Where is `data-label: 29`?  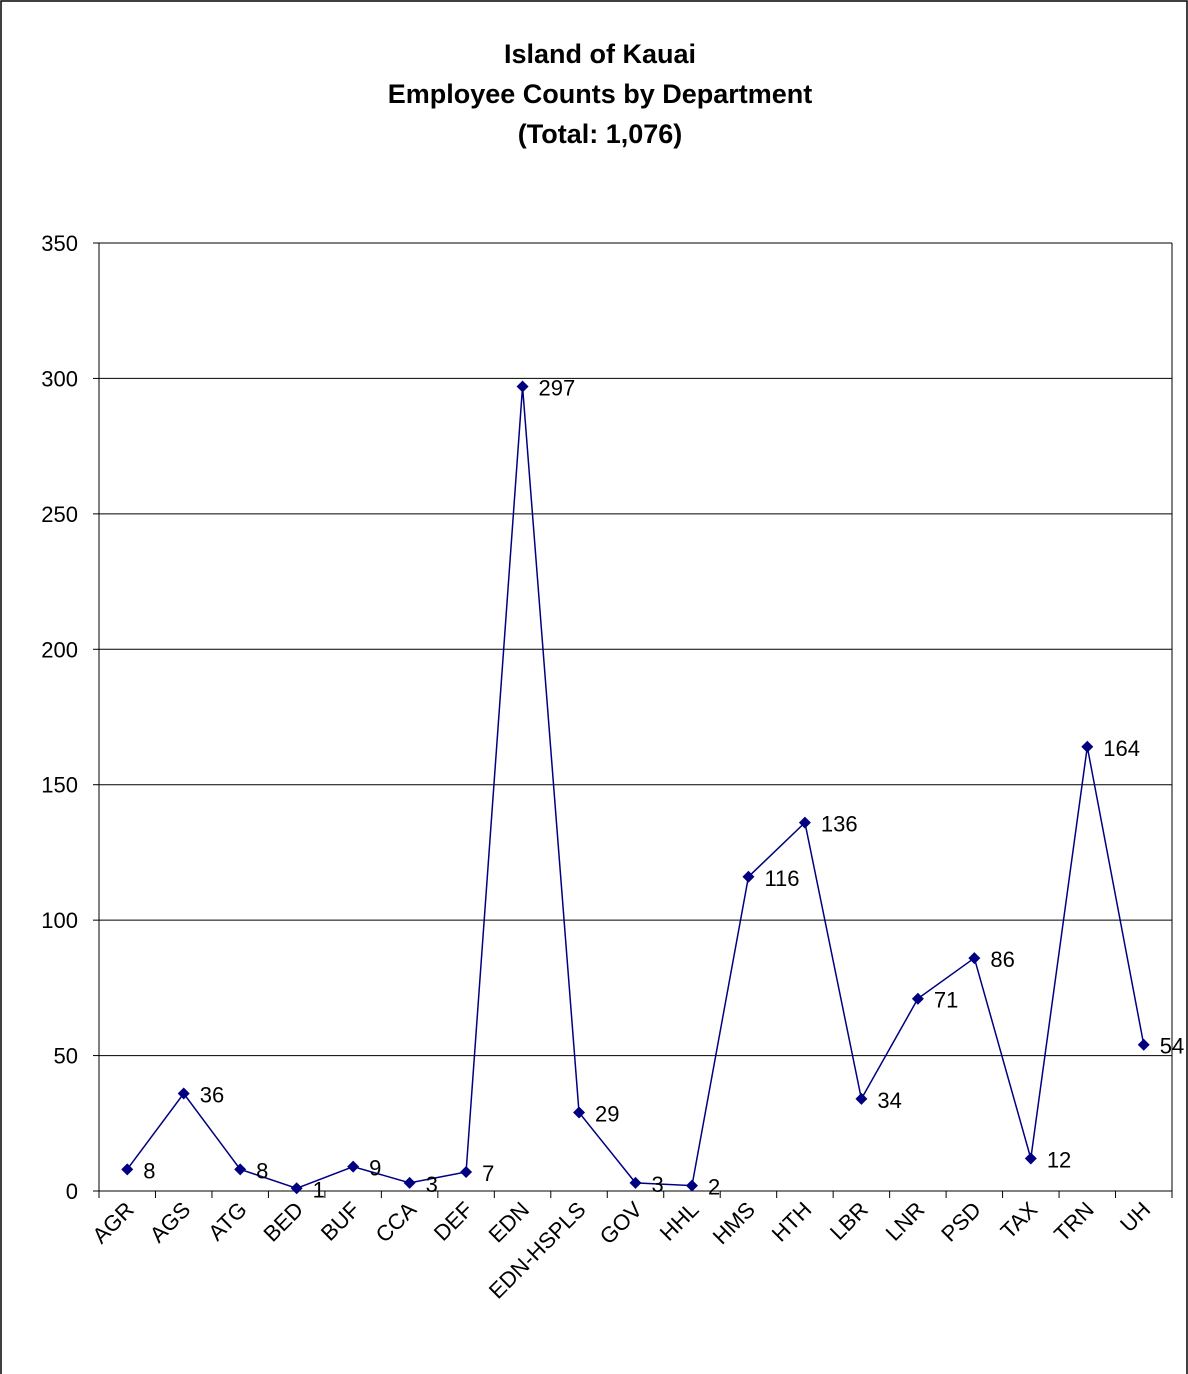 data-label: 29 is located at coordinates (607, 1113).